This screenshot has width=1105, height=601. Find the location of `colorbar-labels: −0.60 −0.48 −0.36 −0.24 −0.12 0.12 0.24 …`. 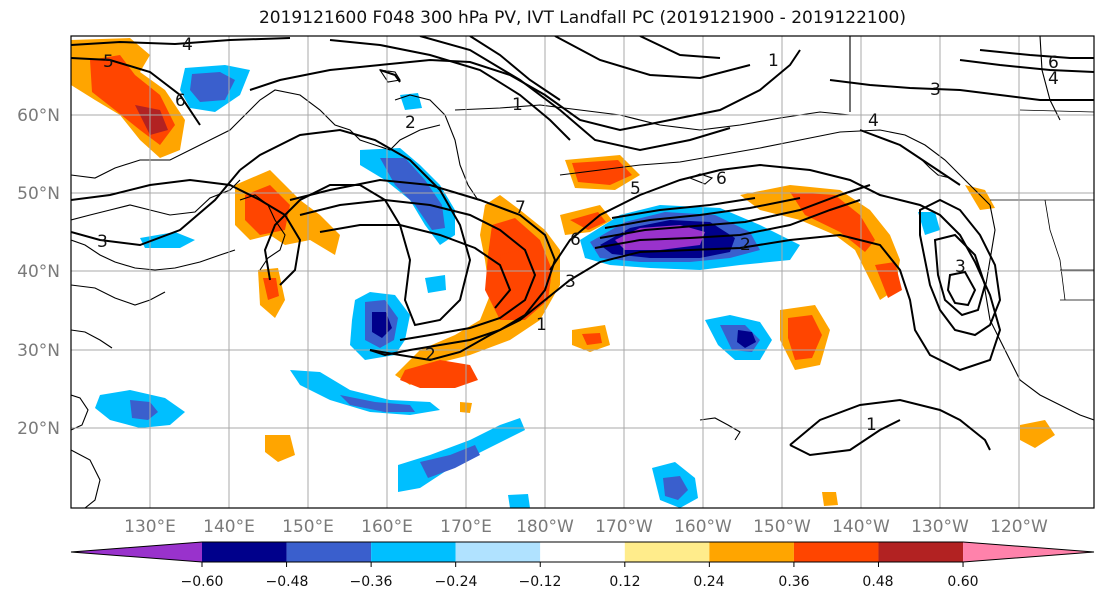

colorbar-labels: −0.60 −0.48 −0.36 −0.24 −0.12 0.12 0.24 … is located at coordinates (580, 582).